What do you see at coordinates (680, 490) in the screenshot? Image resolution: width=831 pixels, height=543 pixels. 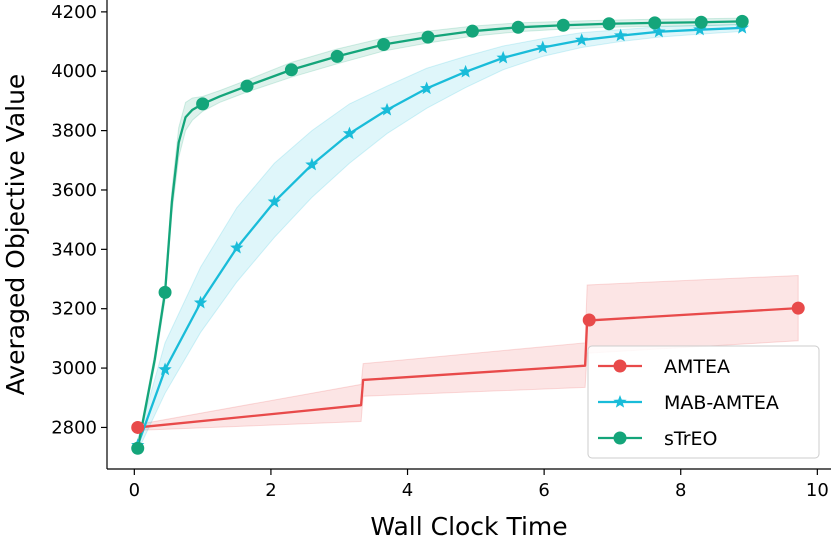 I see `x-tick-label: 8` at bounding box center [680, 490].